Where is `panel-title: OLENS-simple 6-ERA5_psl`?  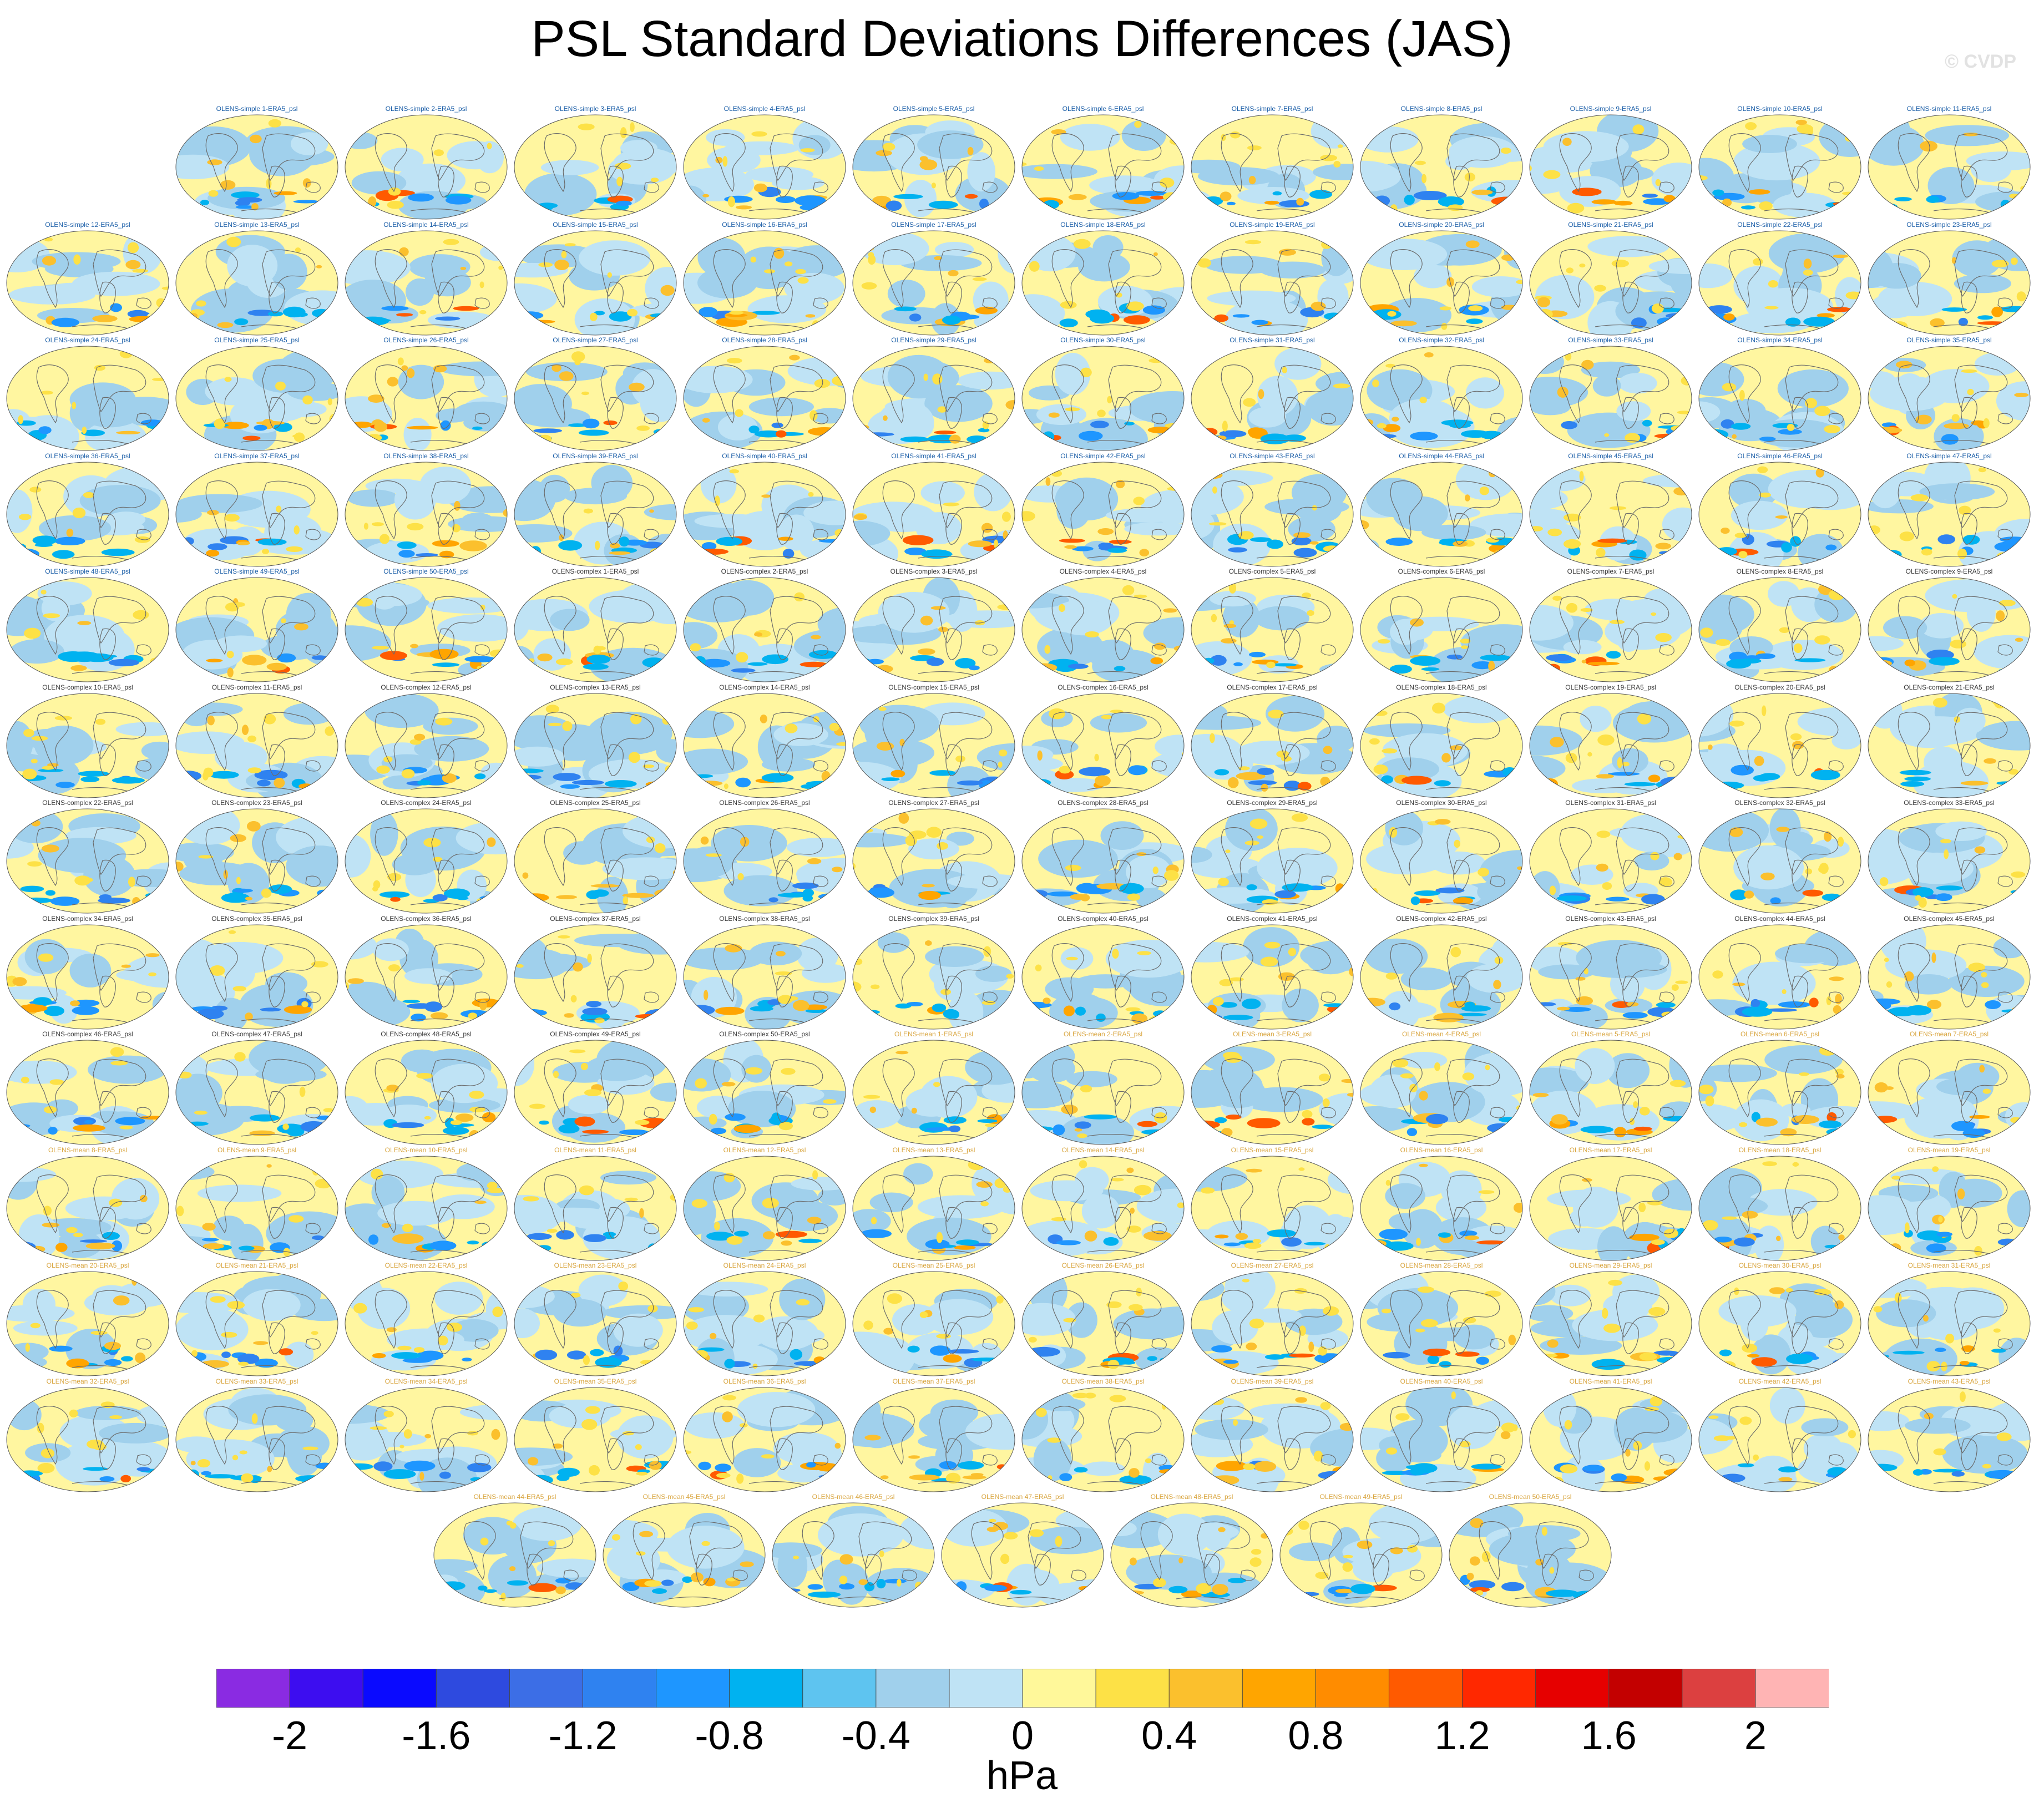
panel-title: OLENS-simple 6-ERA5_psl is located at coordinates (1103, 109).